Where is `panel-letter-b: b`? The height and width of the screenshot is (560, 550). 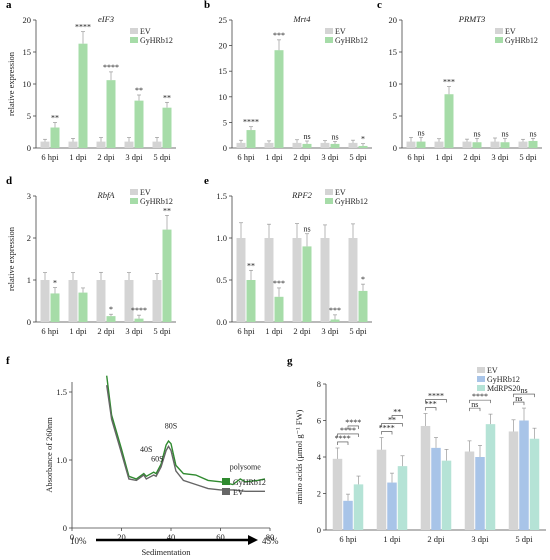 panel-letter-b: b is located at coordinates (207, 5).